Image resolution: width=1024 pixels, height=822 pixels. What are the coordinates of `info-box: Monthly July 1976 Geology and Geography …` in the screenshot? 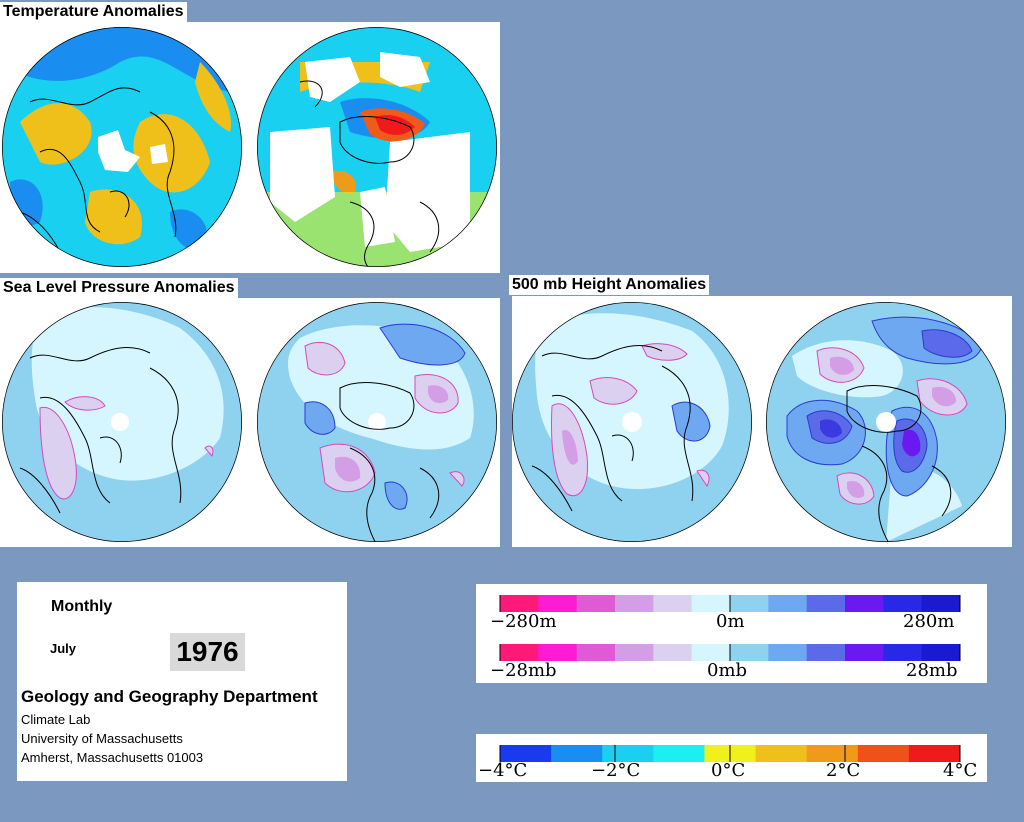 It's located at (182, 681).